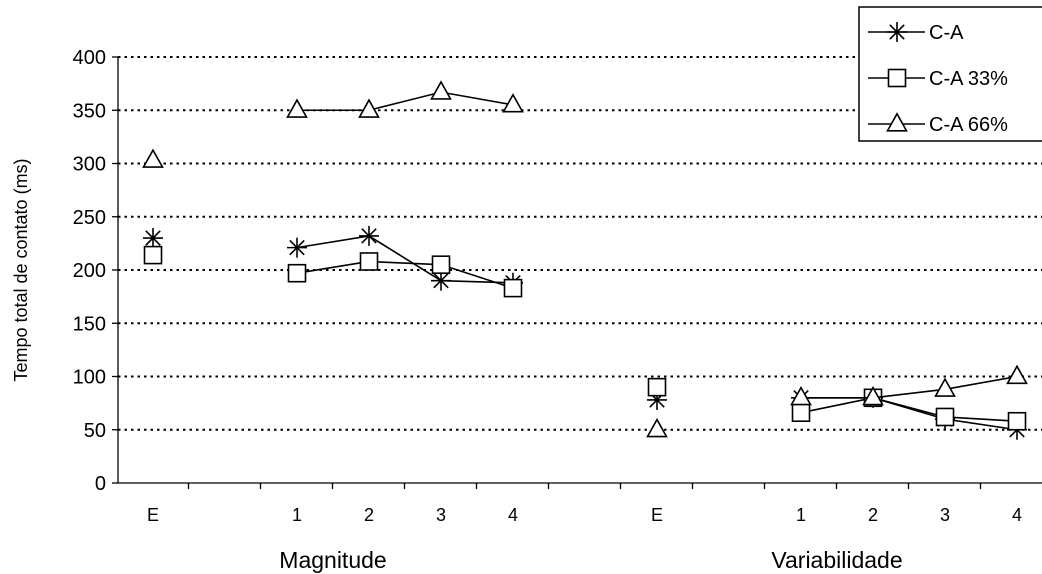  What do you see at coordinates (946, 33) in the screenshot?
I see `legend-label: C-A` at bounding box center [946, 33].